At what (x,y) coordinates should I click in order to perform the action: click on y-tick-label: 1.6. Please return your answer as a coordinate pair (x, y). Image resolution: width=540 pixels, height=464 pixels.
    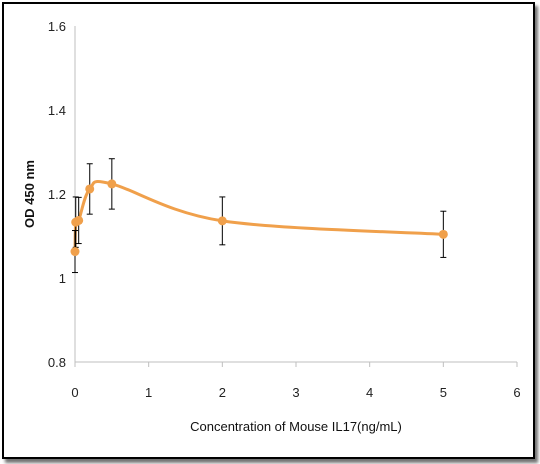
    Looking at the image, I should click on (57, 26).